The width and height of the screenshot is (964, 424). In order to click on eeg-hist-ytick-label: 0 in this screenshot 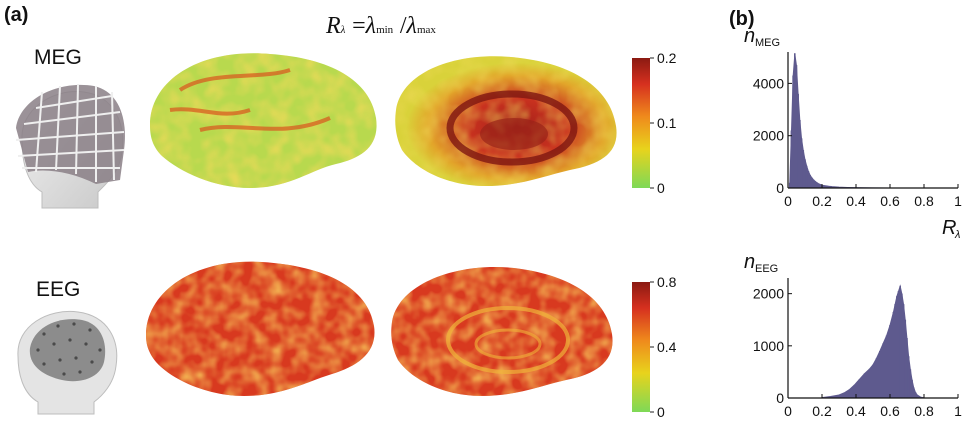, I will do `click(780, 398)`.